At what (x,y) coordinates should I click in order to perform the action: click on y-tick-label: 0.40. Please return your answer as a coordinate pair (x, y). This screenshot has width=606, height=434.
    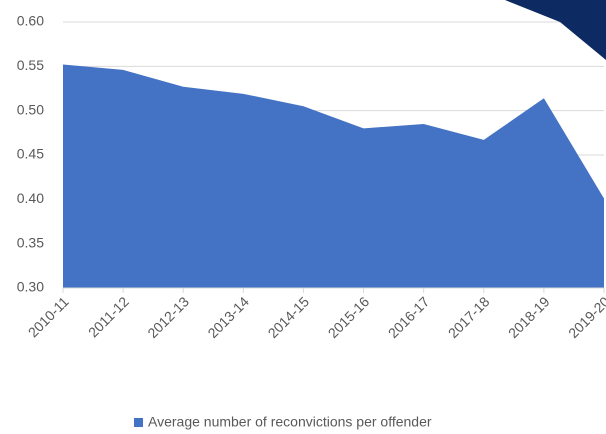
    Looking at the image, I should click on (30, 198).